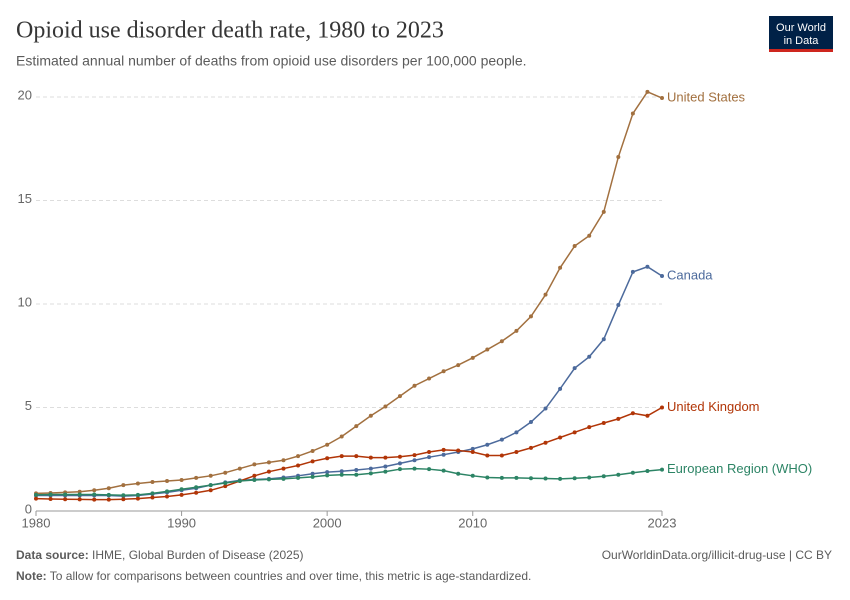  What do you see at coordinates (31, 576) in the screenshot?
I see `note-label: Note:` at bounding box center [31, 576].